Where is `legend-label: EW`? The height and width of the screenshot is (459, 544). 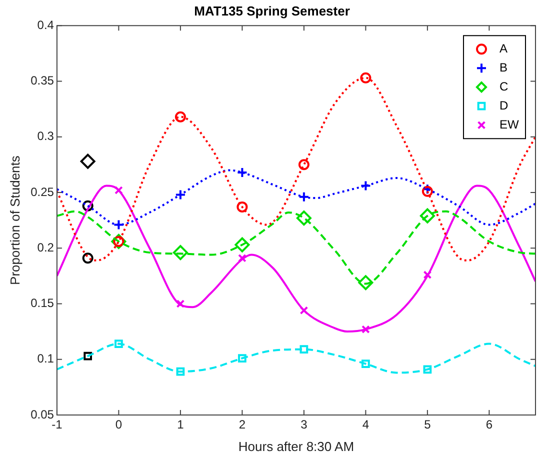
legend-label: EW is located at coordinates (510, 124).